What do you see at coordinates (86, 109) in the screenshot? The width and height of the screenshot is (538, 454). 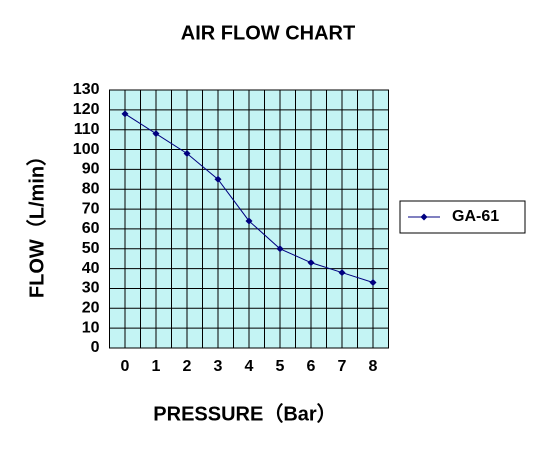 I see `y-tick-label: 120` at bounding box center [86, 109].